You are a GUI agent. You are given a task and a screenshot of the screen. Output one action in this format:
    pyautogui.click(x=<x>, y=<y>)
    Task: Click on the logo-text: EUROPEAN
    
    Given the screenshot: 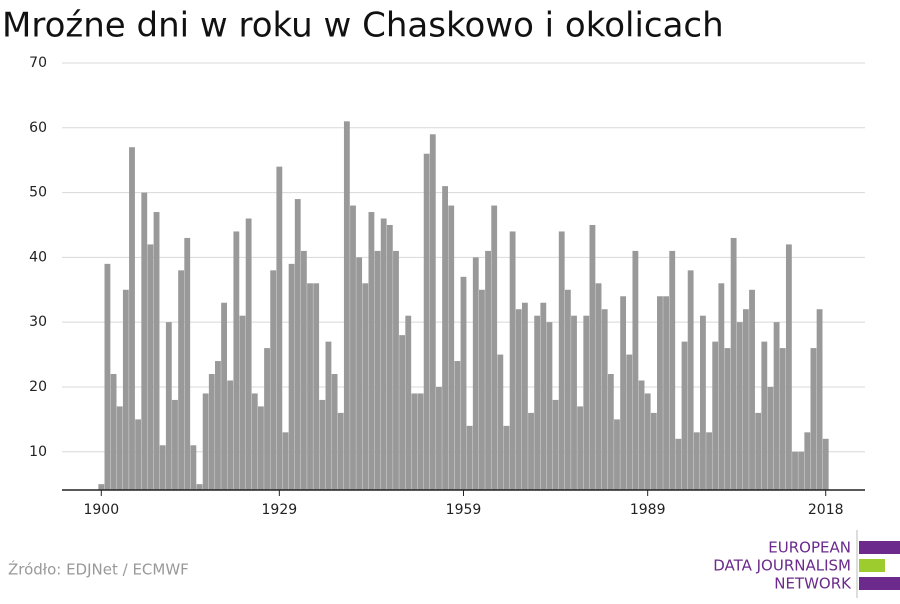 What is the action you would take?
    pyautogui.click(x=809, y=548)
    